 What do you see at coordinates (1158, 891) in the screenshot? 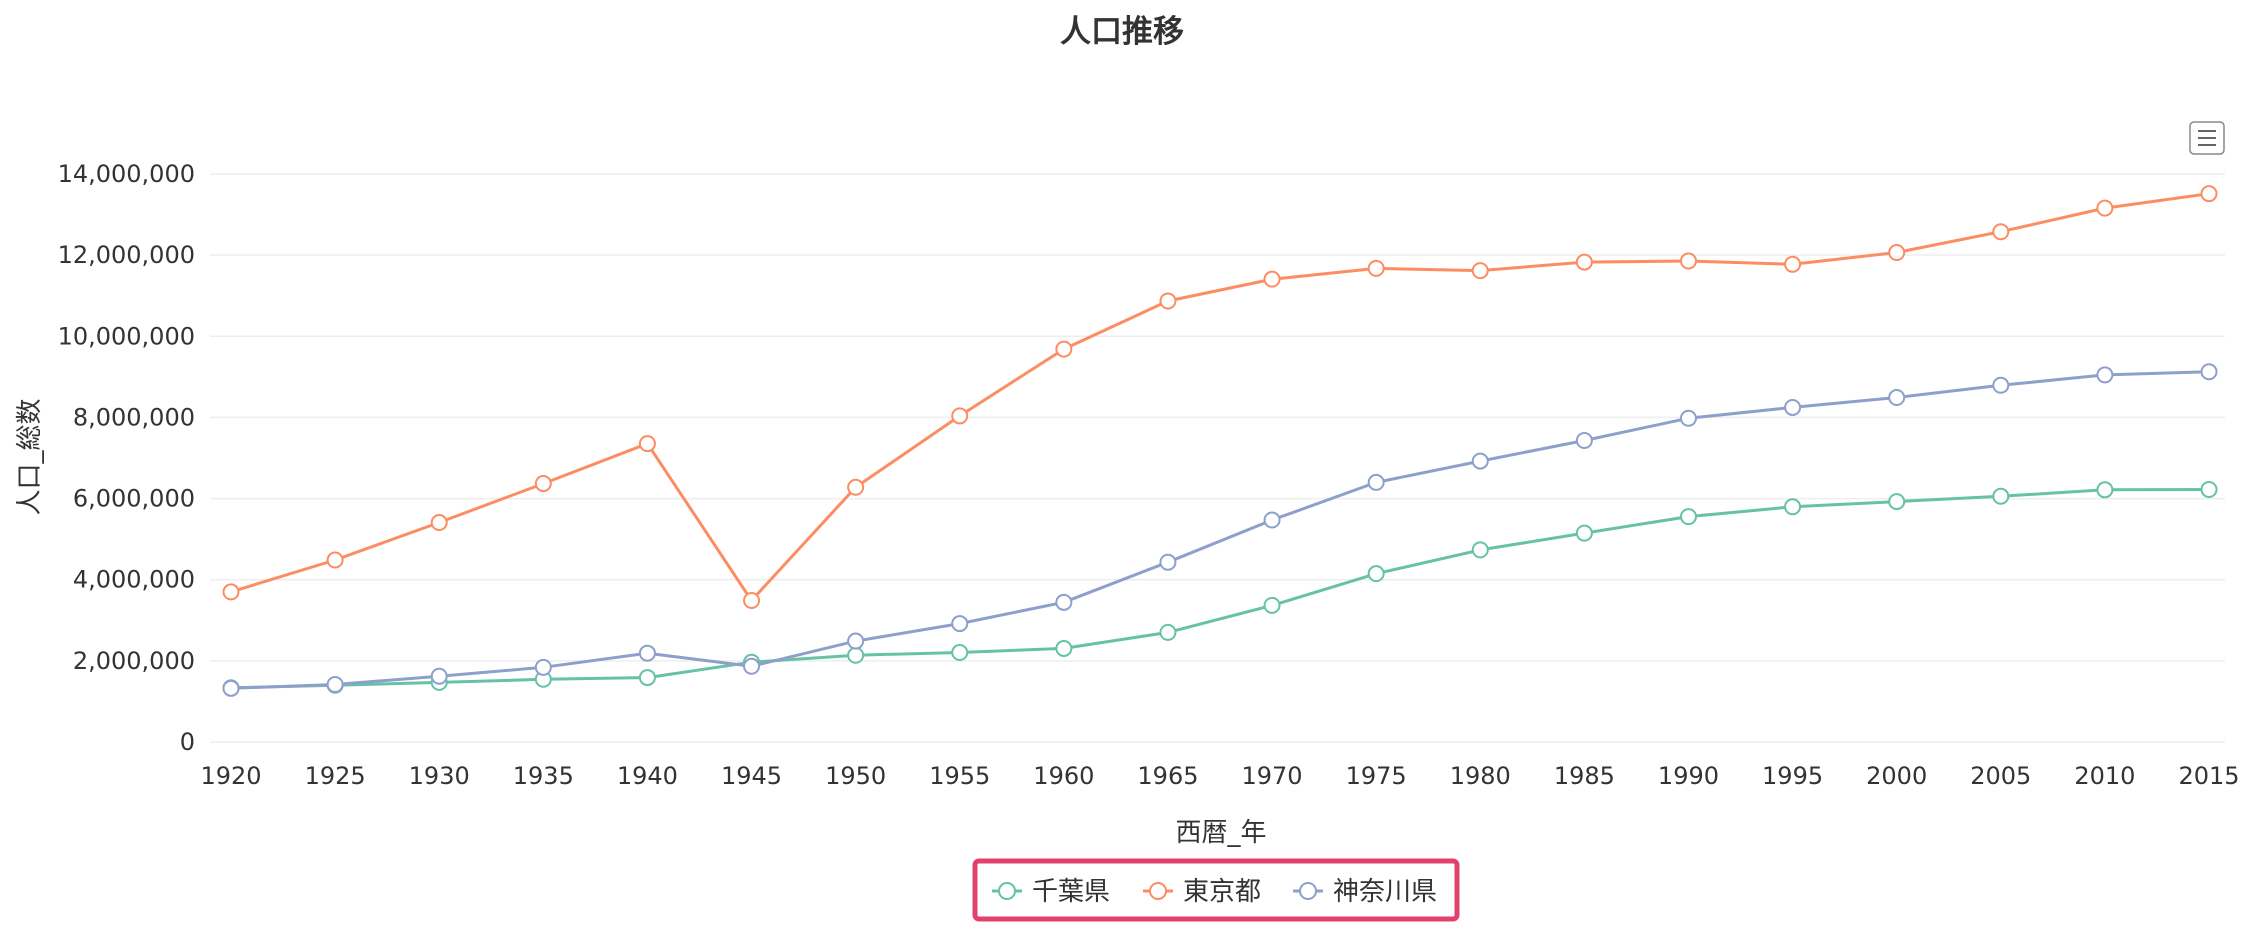
I see `legend-marker-icon` at bounding box center [1158, 891].